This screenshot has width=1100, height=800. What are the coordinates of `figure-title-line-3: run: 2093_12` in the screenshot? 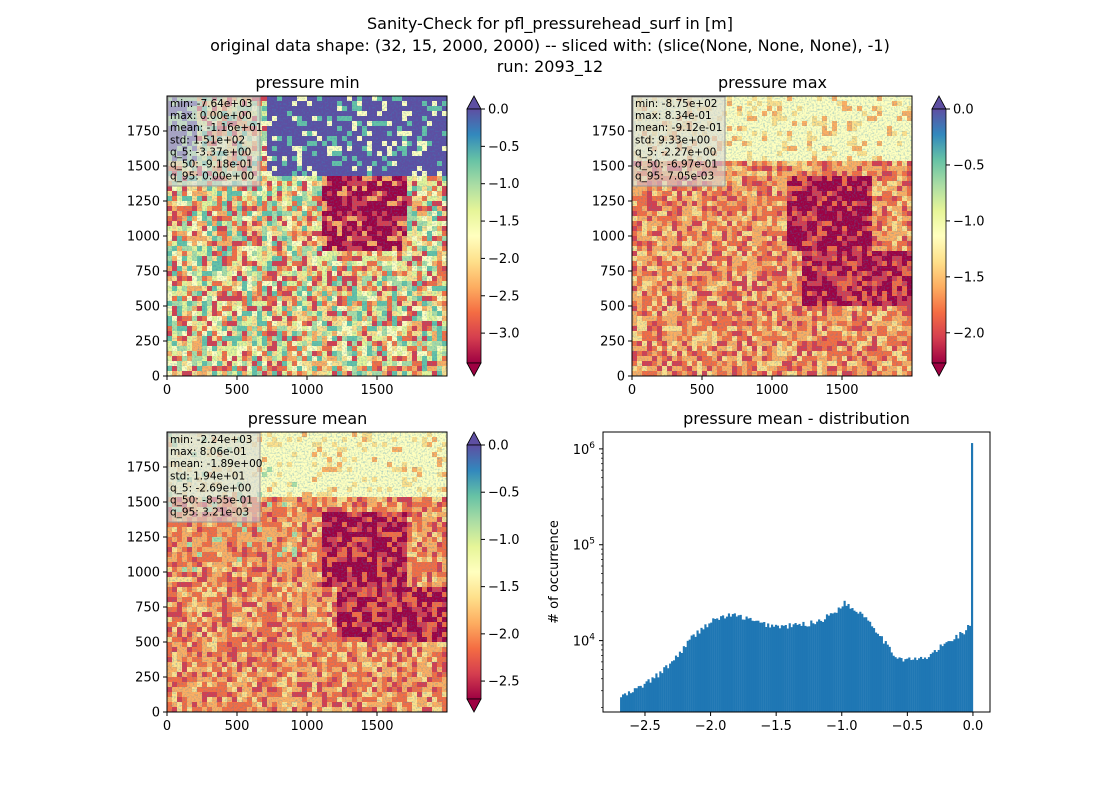 It's located at (550, 67).